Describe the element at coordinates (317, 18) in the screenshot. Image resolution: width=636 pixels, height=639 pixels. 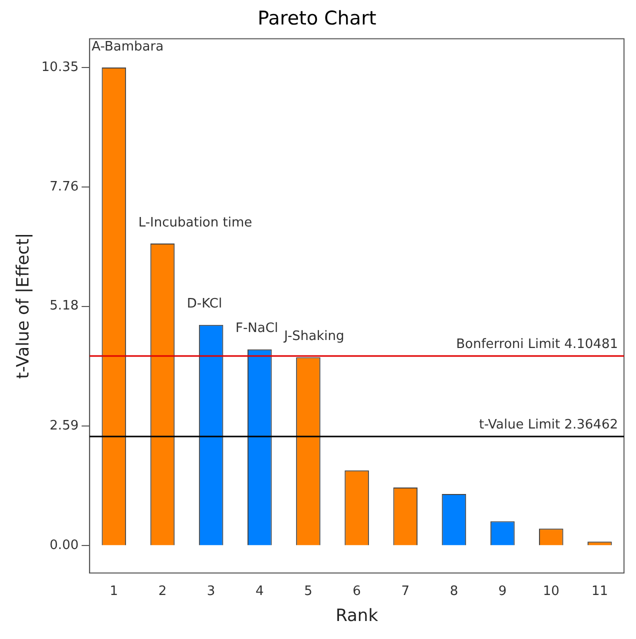
I see `chart-title: Pareto Chart` at that location.